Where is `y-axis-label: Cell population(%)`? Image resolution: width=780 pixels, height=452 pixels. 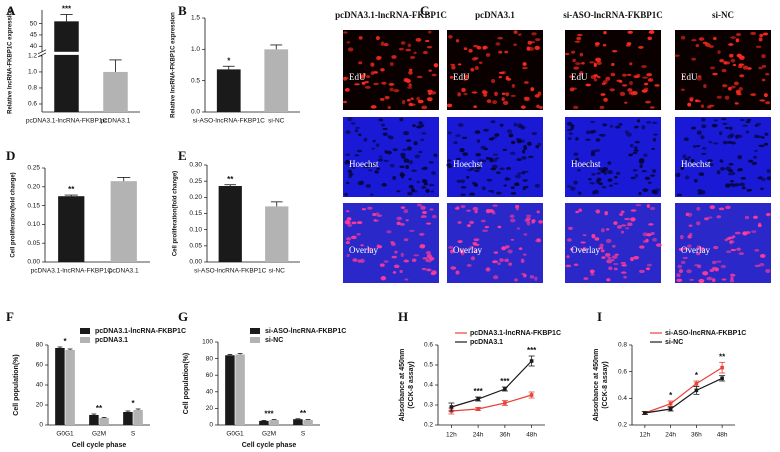 y-axis-label: Cell population(%) is located at coordinates (186, 383).